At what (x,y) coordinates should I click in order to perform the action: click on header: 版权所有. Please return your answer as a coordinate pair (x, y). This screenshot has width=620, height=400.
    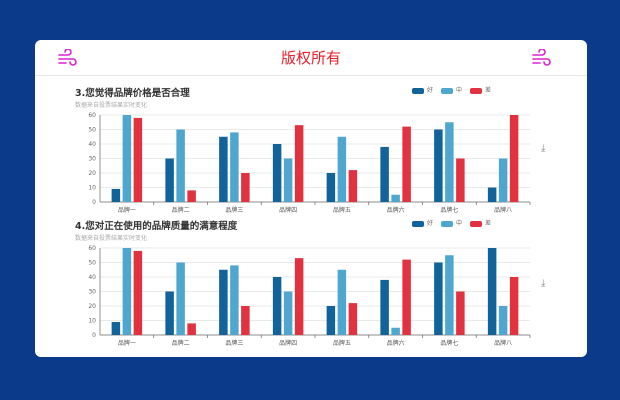
    Looking at the image, I should click on (311, 58).